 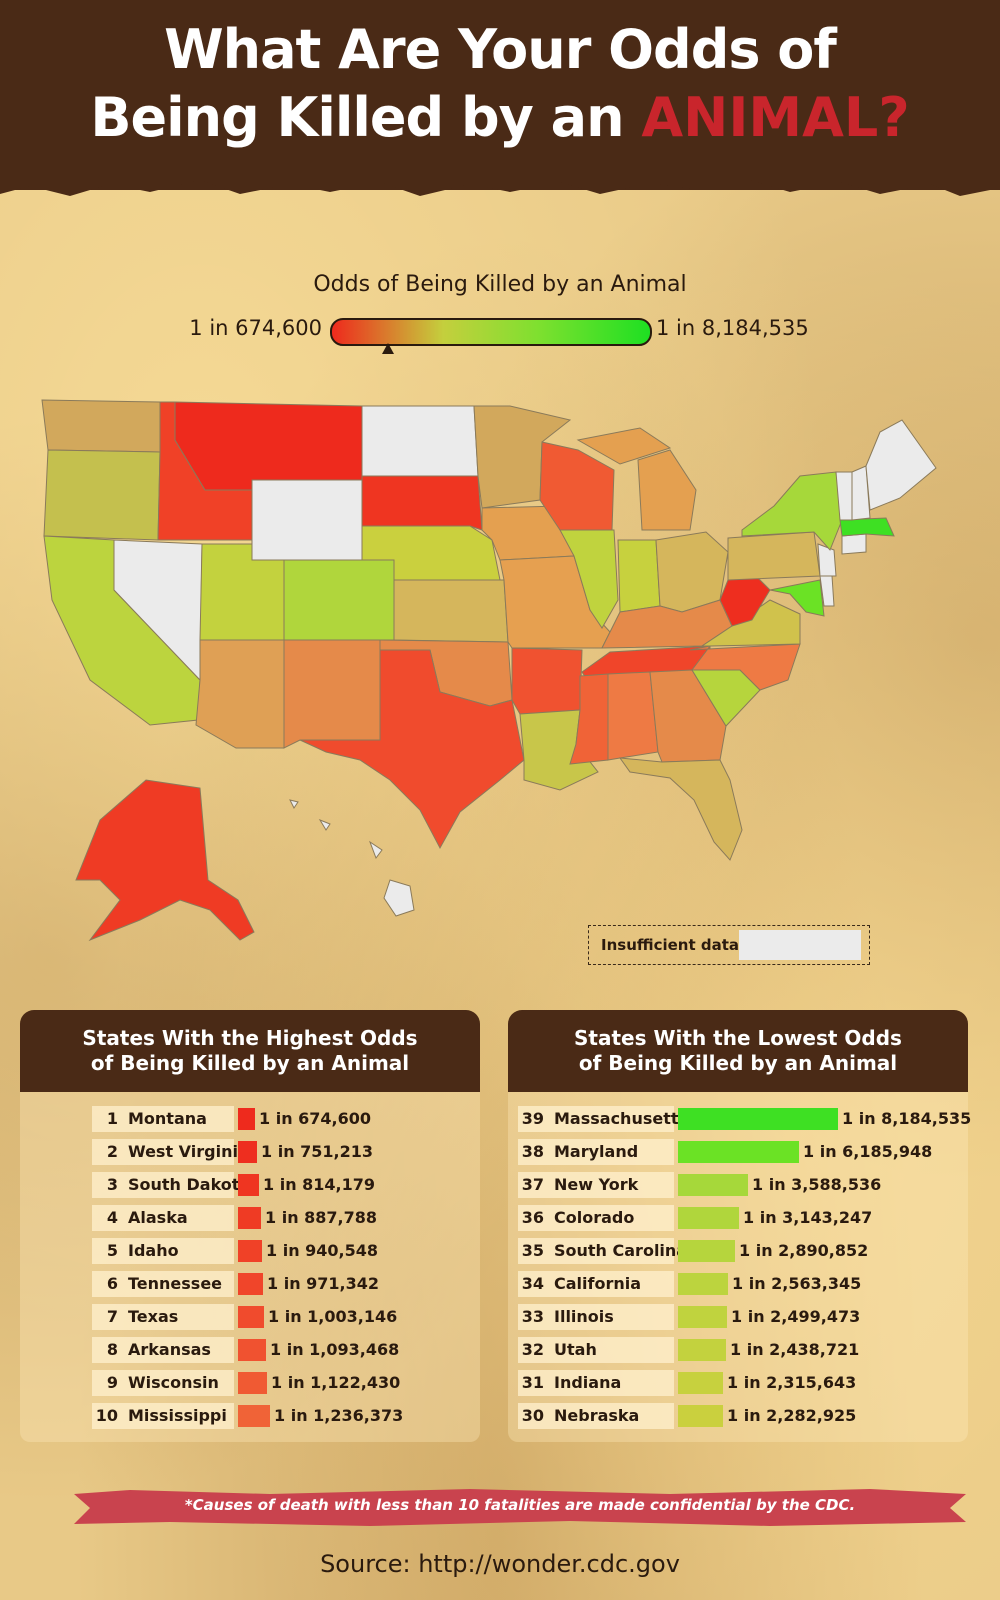 I want to click on footnote-ribbon, so click(x=520, y=1507).